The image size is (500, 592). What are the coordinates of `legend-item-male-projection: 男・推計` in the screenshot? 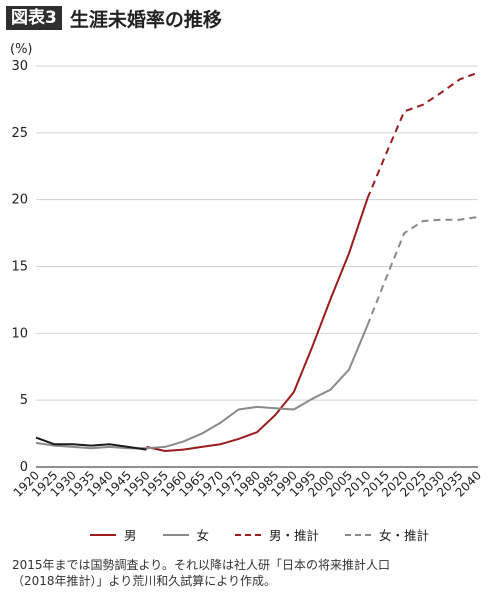 It's located at (277, 534).